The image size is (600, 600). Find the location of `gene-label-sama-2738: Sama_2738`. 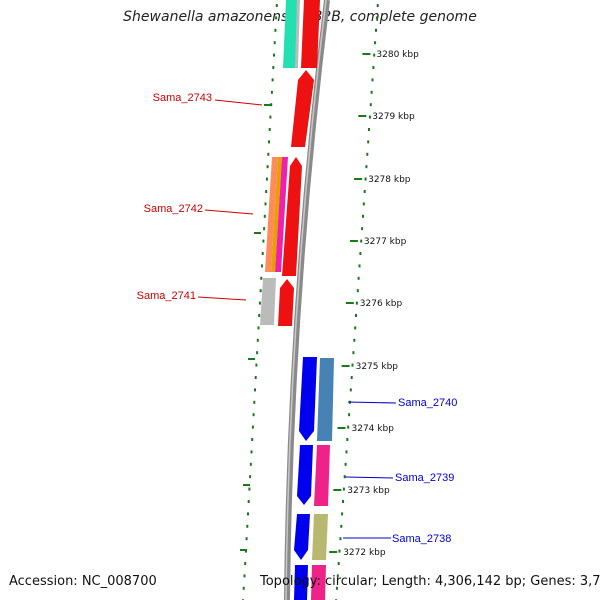

gene-label-sama-2738: Sama_2738 is located at coordinates (421, 539).